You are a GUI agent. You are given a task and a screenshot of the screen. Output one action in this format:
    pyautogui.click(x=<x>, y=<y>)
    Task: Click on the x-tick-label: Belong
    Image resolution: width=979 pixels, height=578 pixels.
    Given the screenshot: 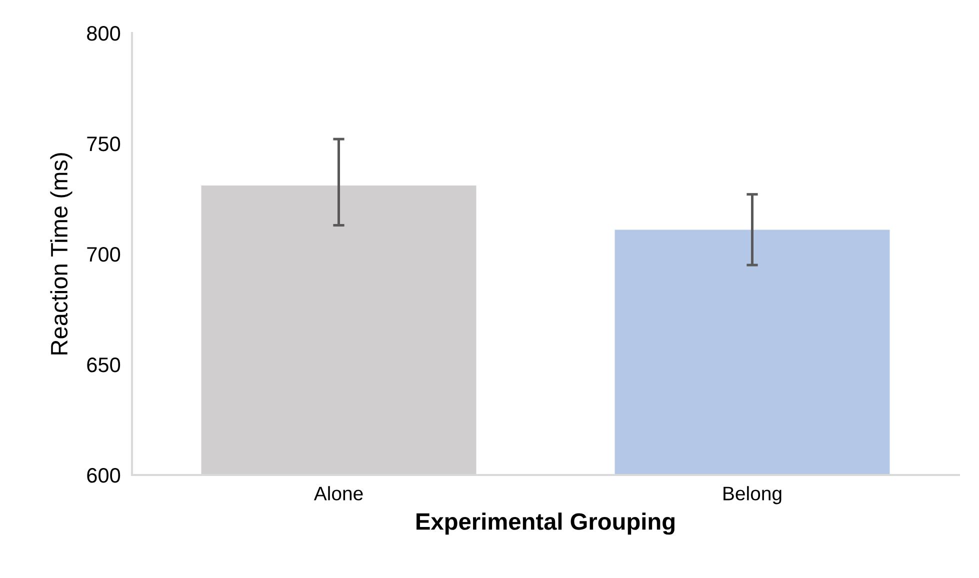 What is the action you would take?
    pyautogui.click(x=753, y=495)
    